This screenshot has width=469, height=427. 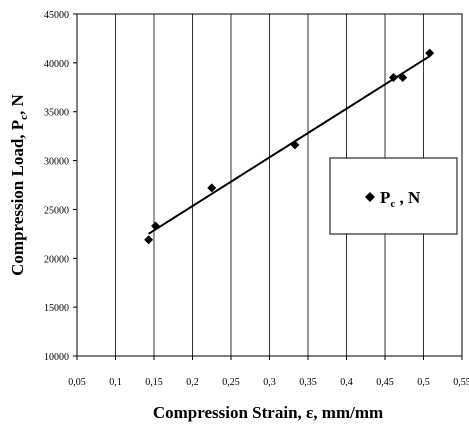 What do you see at coordinates (56, 210) in the screenshot?
I see `y-tick-label: 25000` at bounding box center [56, 210].